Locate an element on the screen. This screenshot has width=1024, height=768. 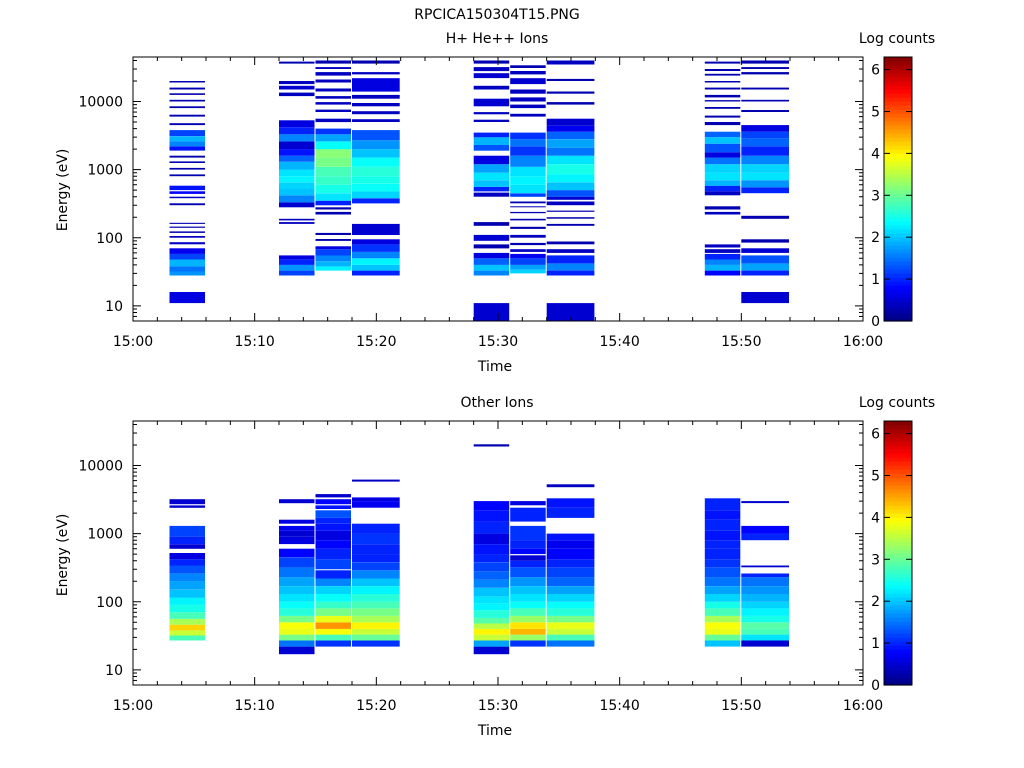
colorbar-tick-label: 5 is located at coordinates (875, 476).